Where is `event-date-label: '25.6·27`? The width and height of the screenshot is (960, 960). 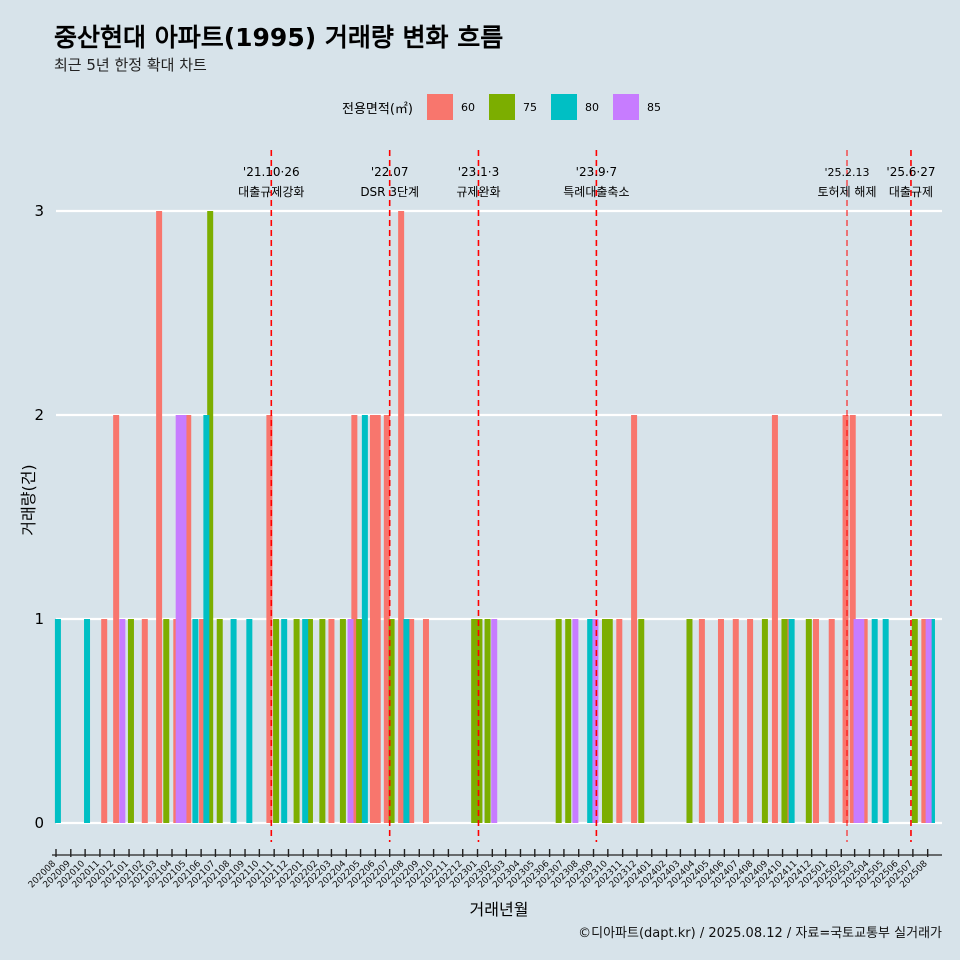 event-date-label: '25.6·27 is located at coordinates (910, 172).